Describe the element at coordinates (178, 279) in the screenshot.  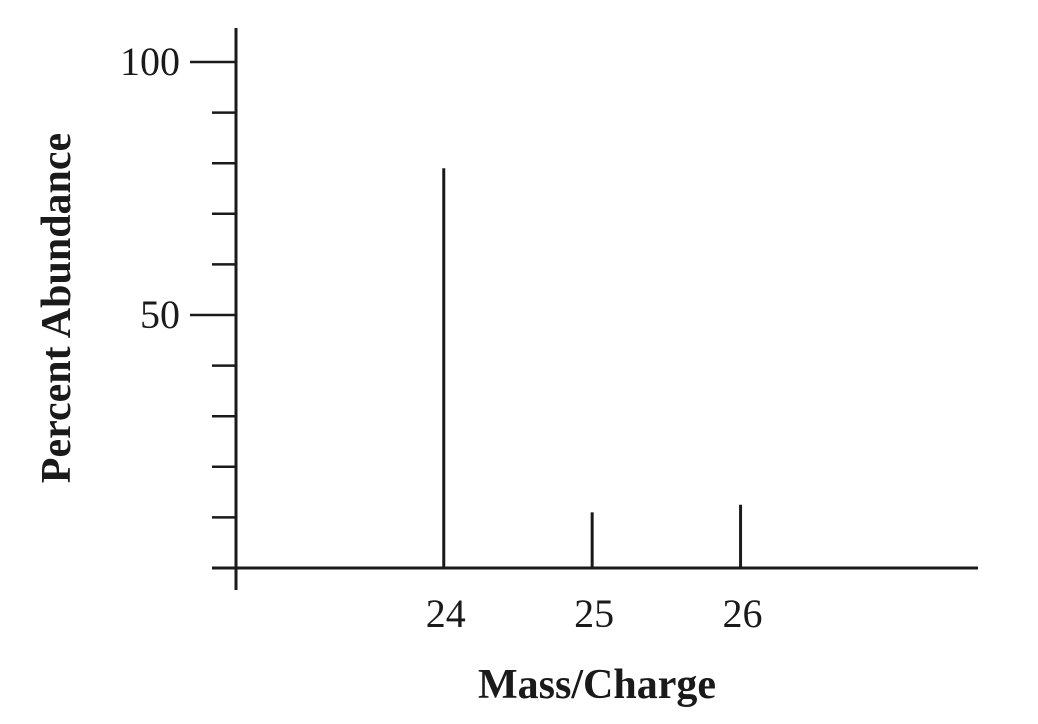
I see `y-axis-ticks: 50 100` at that location.